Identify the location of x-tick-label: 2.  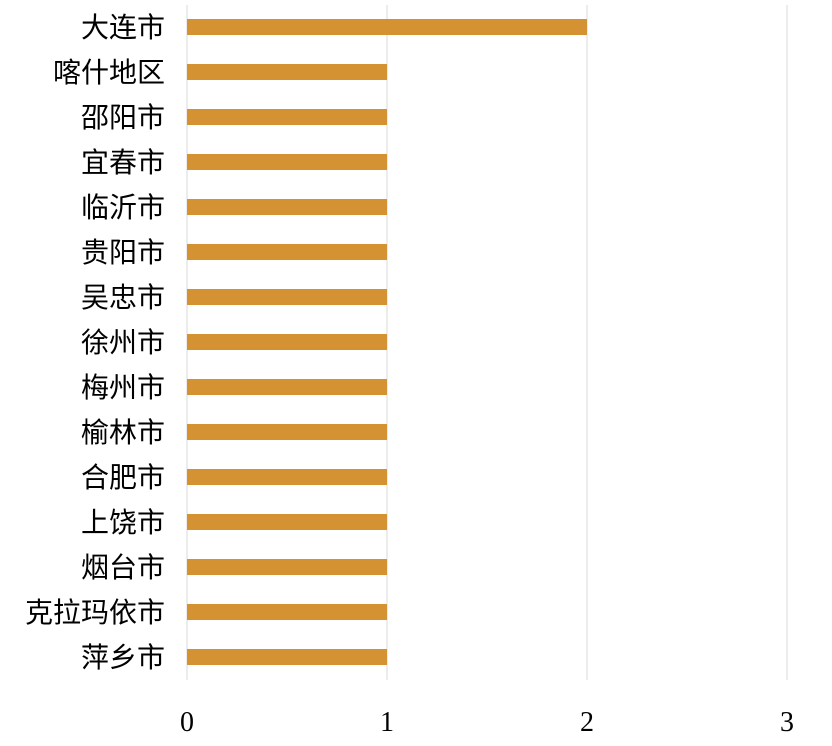
(587, 722).